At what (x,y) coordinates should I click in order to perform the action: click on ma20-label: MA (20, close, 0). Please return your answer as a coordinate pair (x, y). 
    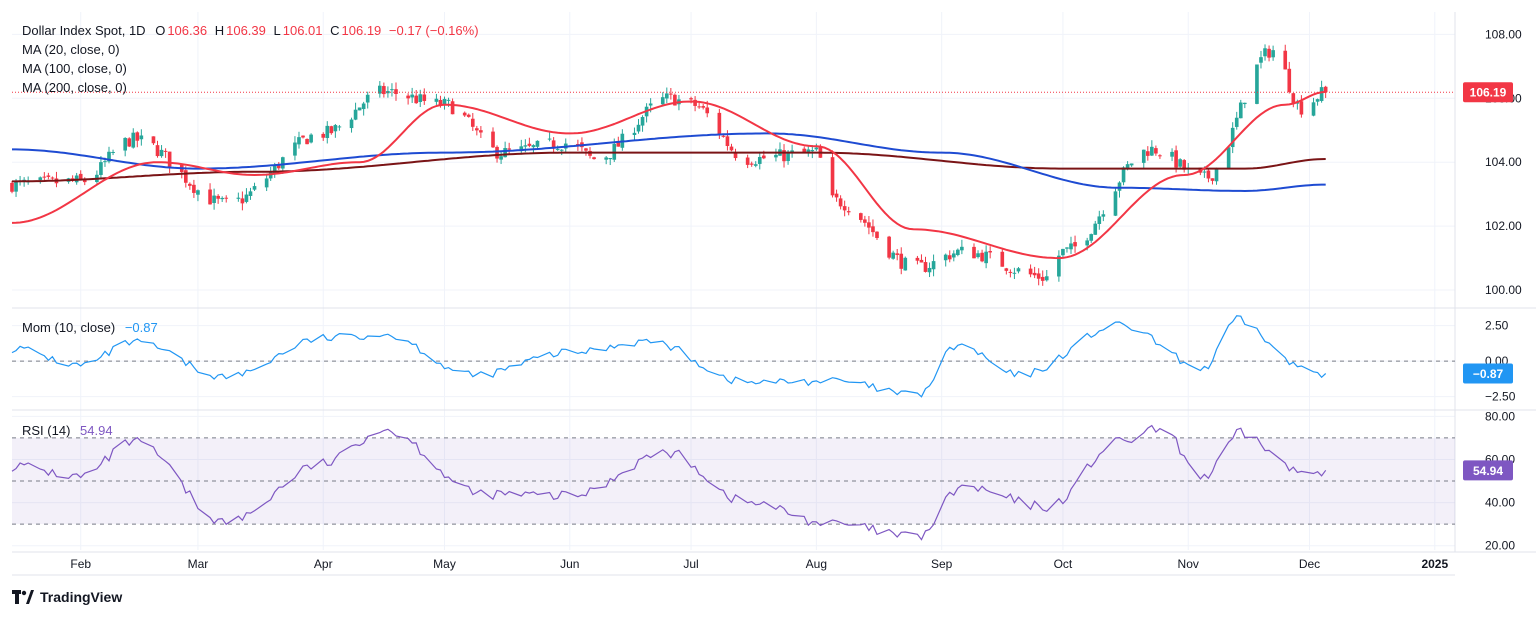
    Looking at the image, I should click on (71, 49).